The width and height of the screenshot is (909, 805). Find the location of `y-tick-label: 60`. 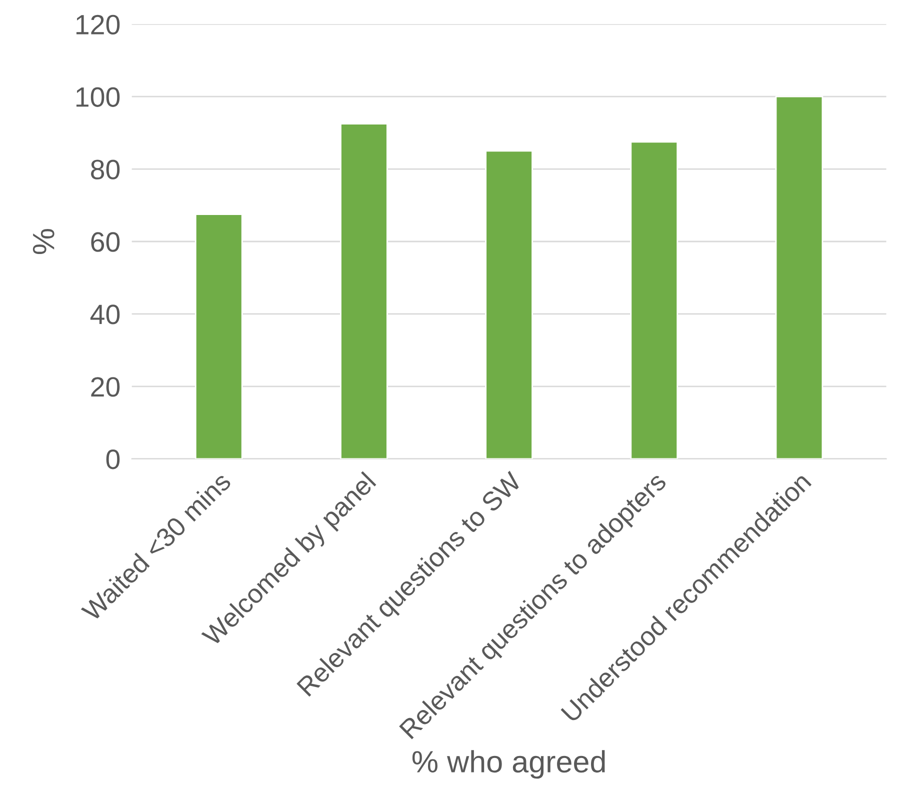

y-tick-label: 60 is located at coordinates (105, 242).